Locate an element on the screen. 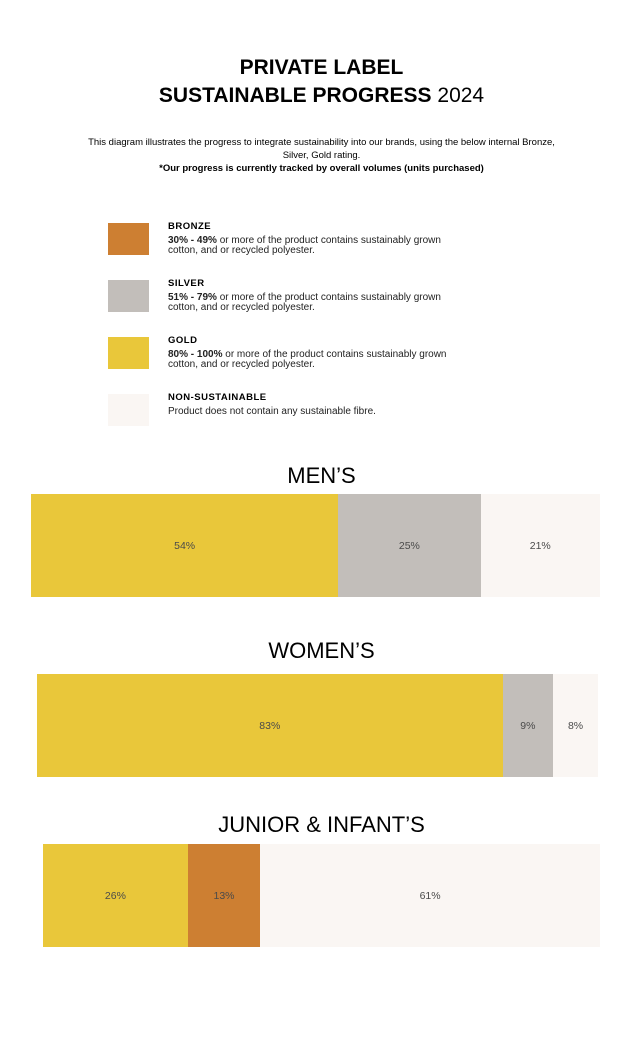 The height and width of the screenshot is (1058, 643). segment-value-label: 21% is located at coordinates (540, 545).